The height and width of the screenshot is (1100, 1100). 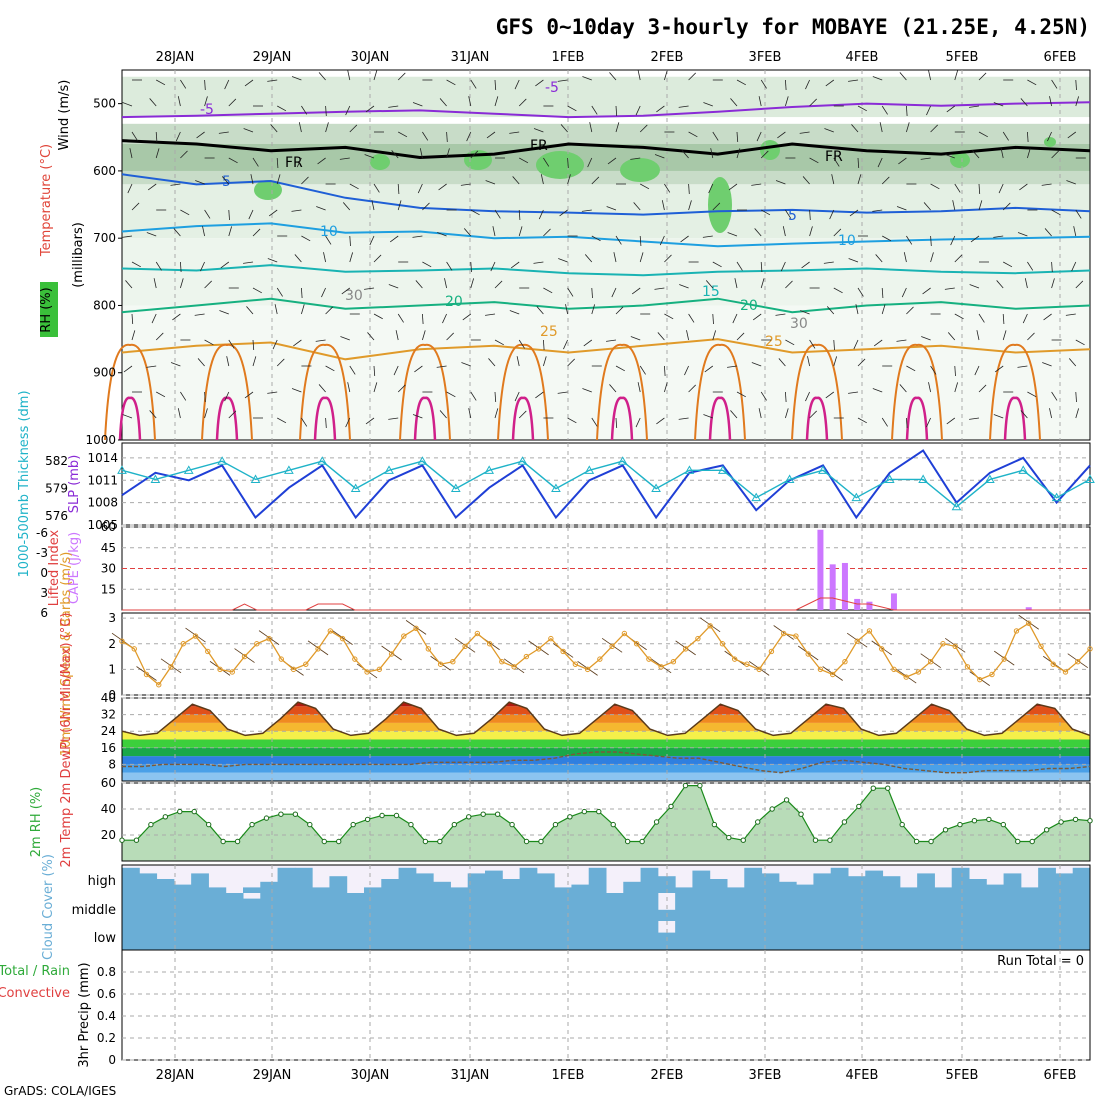 What do you see at coordinates (606, 157) in the screenshot?
I see `rh-shading` at bounding box center [606, 157].